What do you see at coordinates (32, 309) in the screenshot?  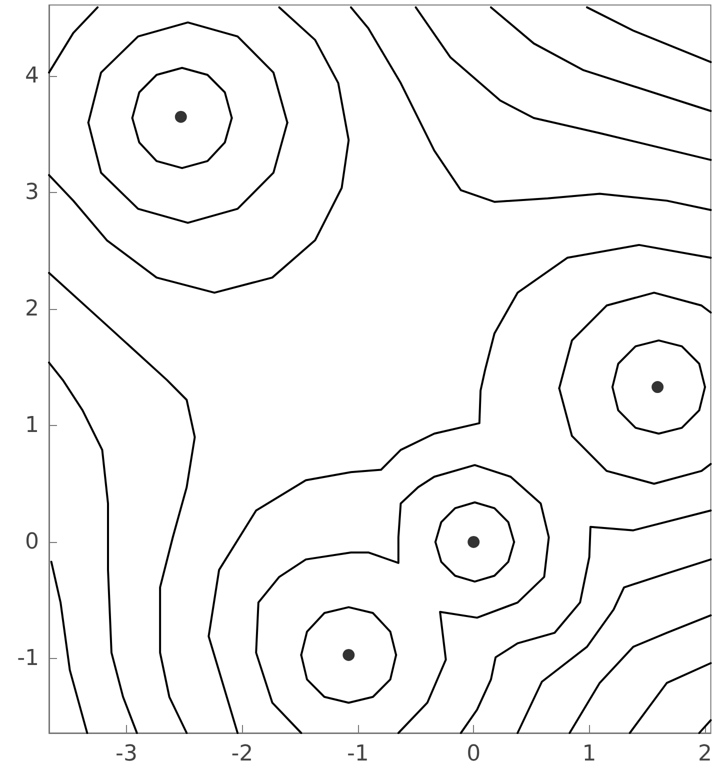 I see `y-tick-label: 2` at bounding box center [32, 309].